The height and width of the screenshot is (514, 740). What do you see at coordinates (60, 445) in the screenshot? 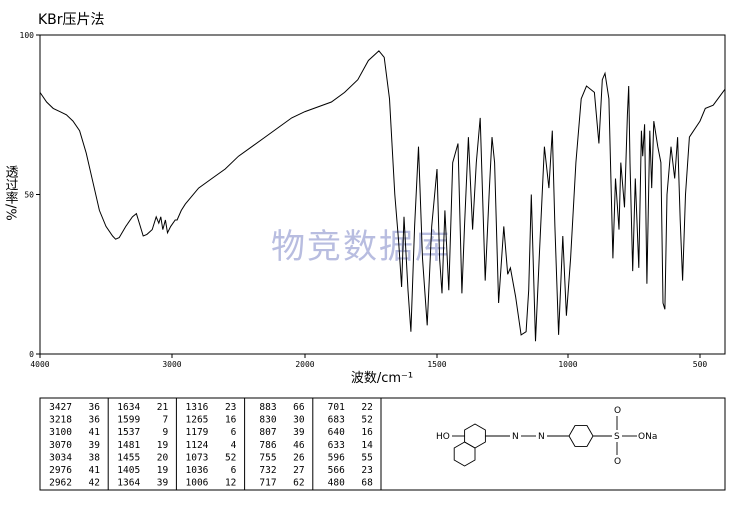
I see `wavenumber-cell: 3070` at bounding box center [60, 445].